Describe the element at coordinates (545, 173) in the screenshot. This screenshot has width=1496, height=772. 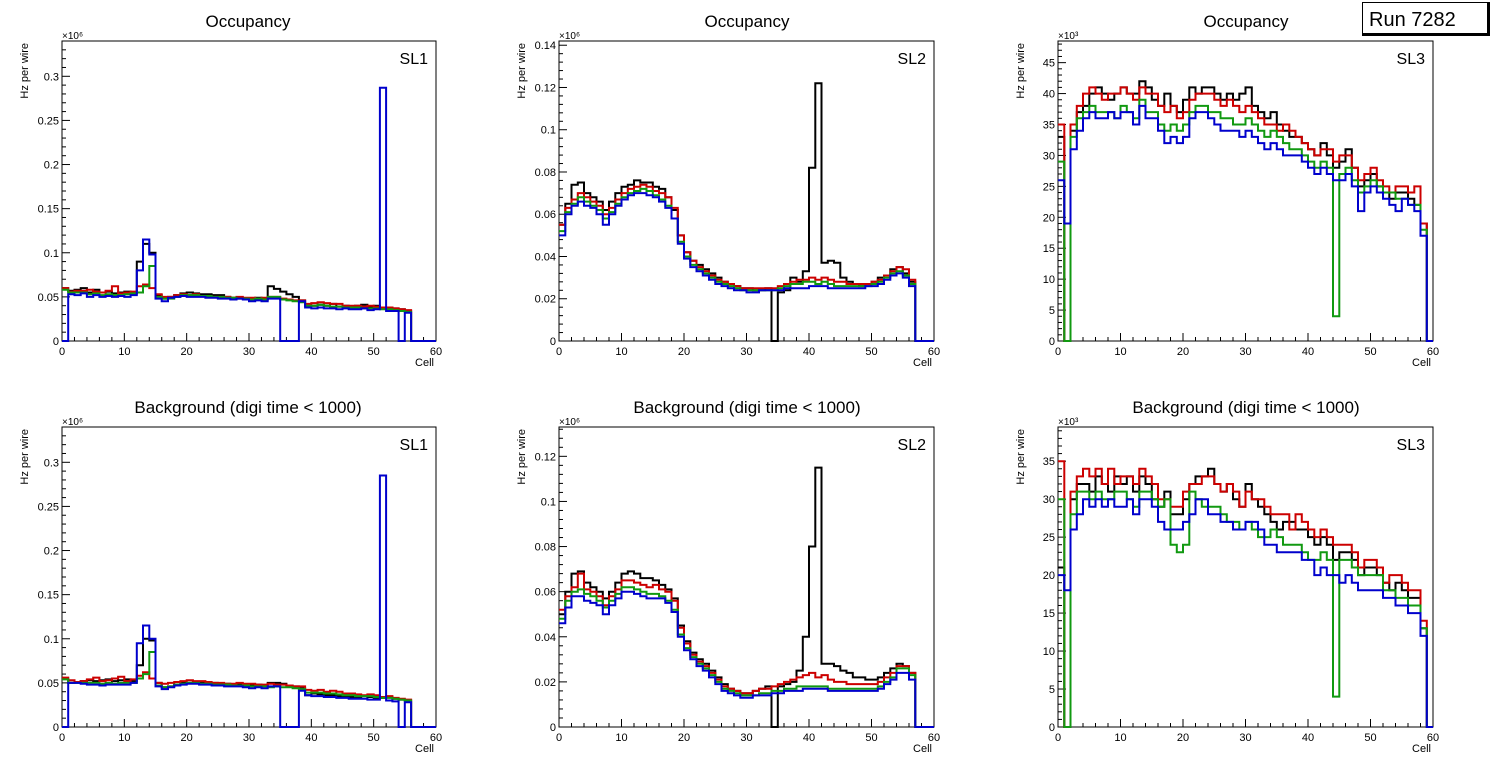
I see `y-tick-label: 0.08` at that location.